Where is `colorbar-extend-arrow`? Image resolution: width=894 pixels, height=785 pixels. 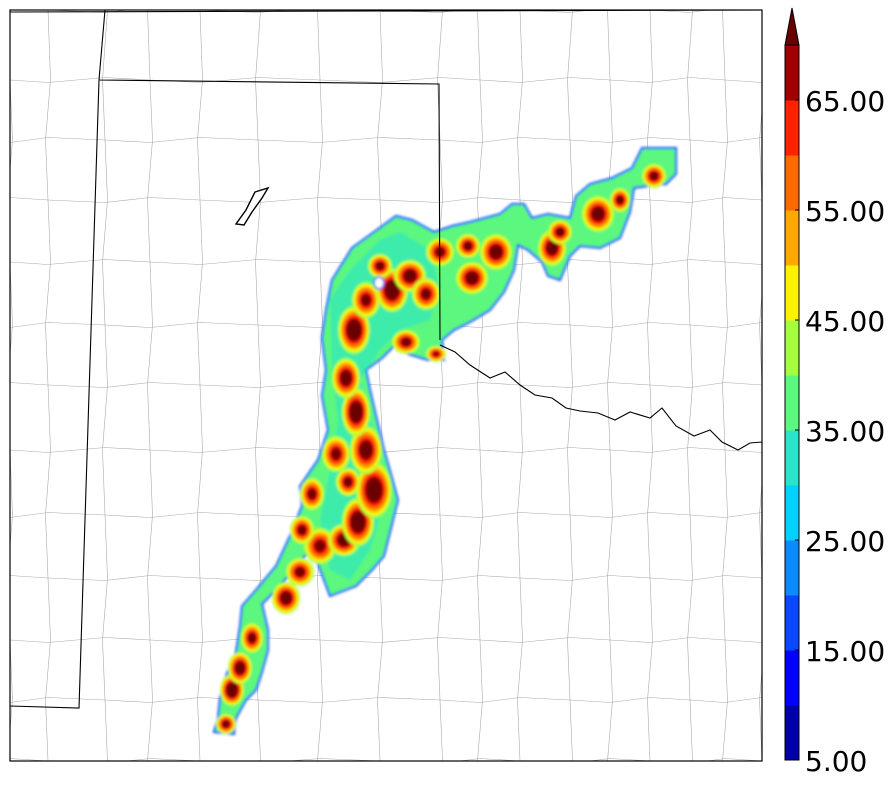
colorbar-extend-arrow is located at coordinates (792, 26).